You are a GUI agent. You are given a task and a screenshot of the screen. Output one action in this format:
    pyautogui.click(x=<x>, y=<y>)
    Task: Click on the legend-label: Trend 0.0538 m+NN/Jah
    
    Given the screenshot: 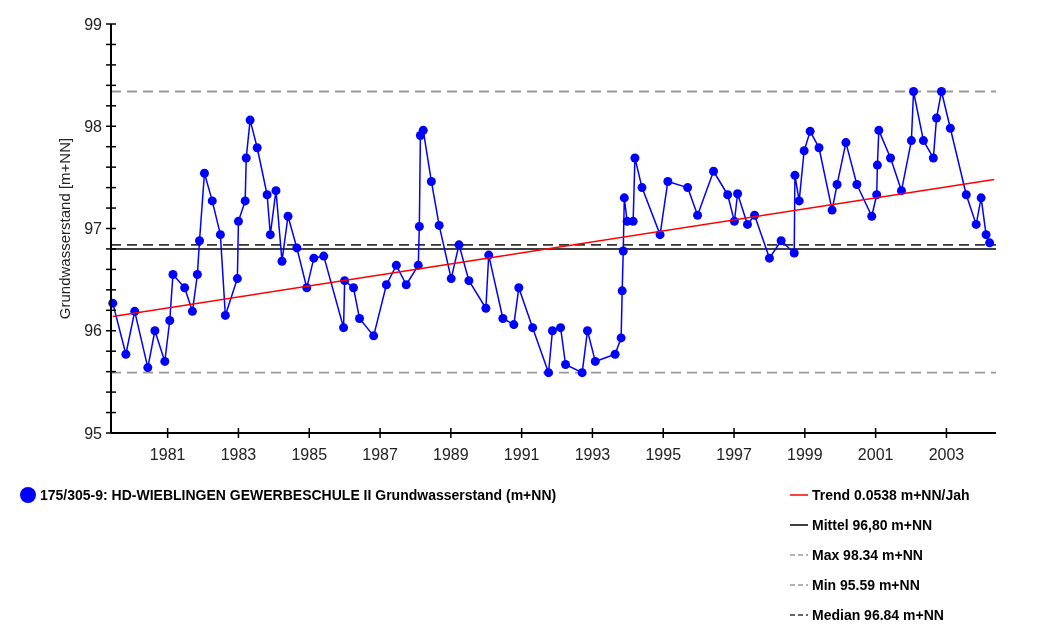 What is the action you would take?
    pyautogui.click(x=891, y=495)
    